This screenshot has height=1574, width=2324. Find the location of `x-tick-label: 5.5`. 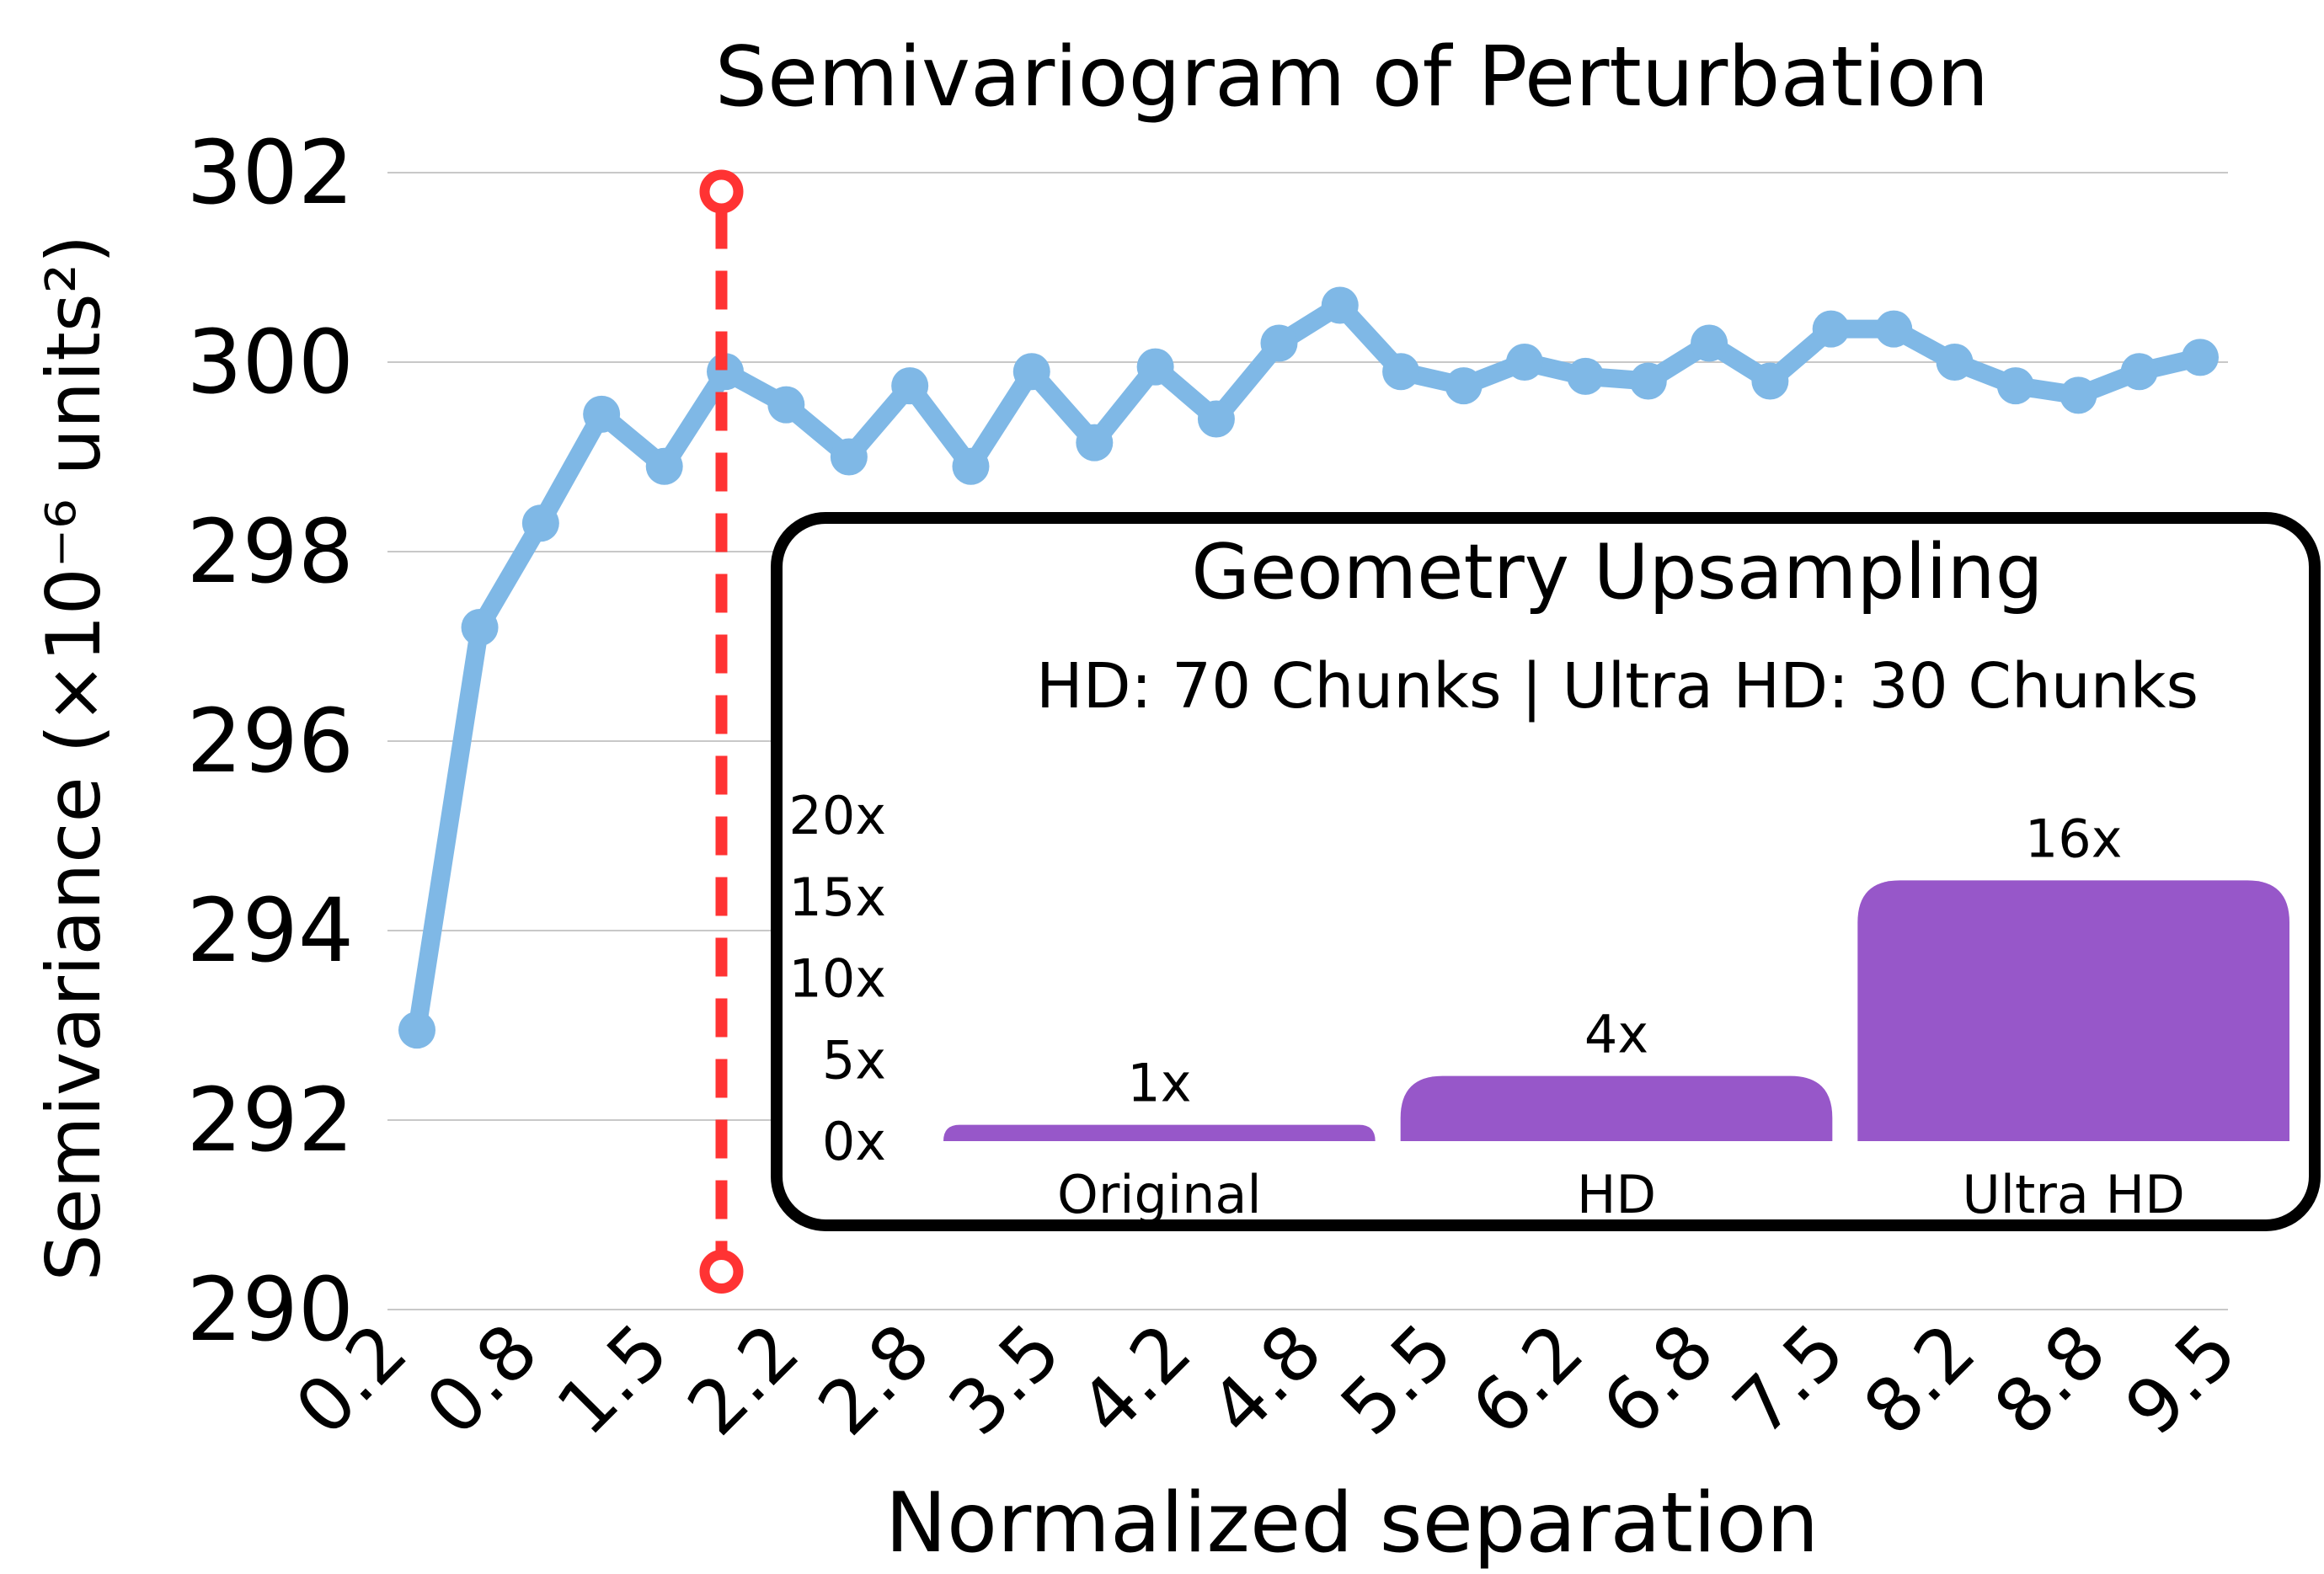

x-tick-label: 5.5 is located at coordinates (1396, 1379).